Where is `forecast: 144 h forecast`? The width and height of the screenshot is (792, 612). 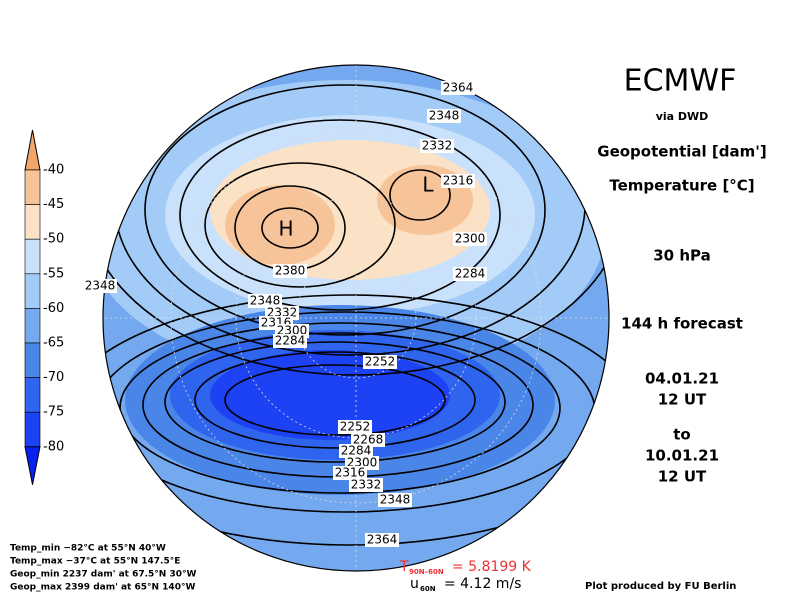
forecast: 144 h forecast is located at coordinates (682, 324).